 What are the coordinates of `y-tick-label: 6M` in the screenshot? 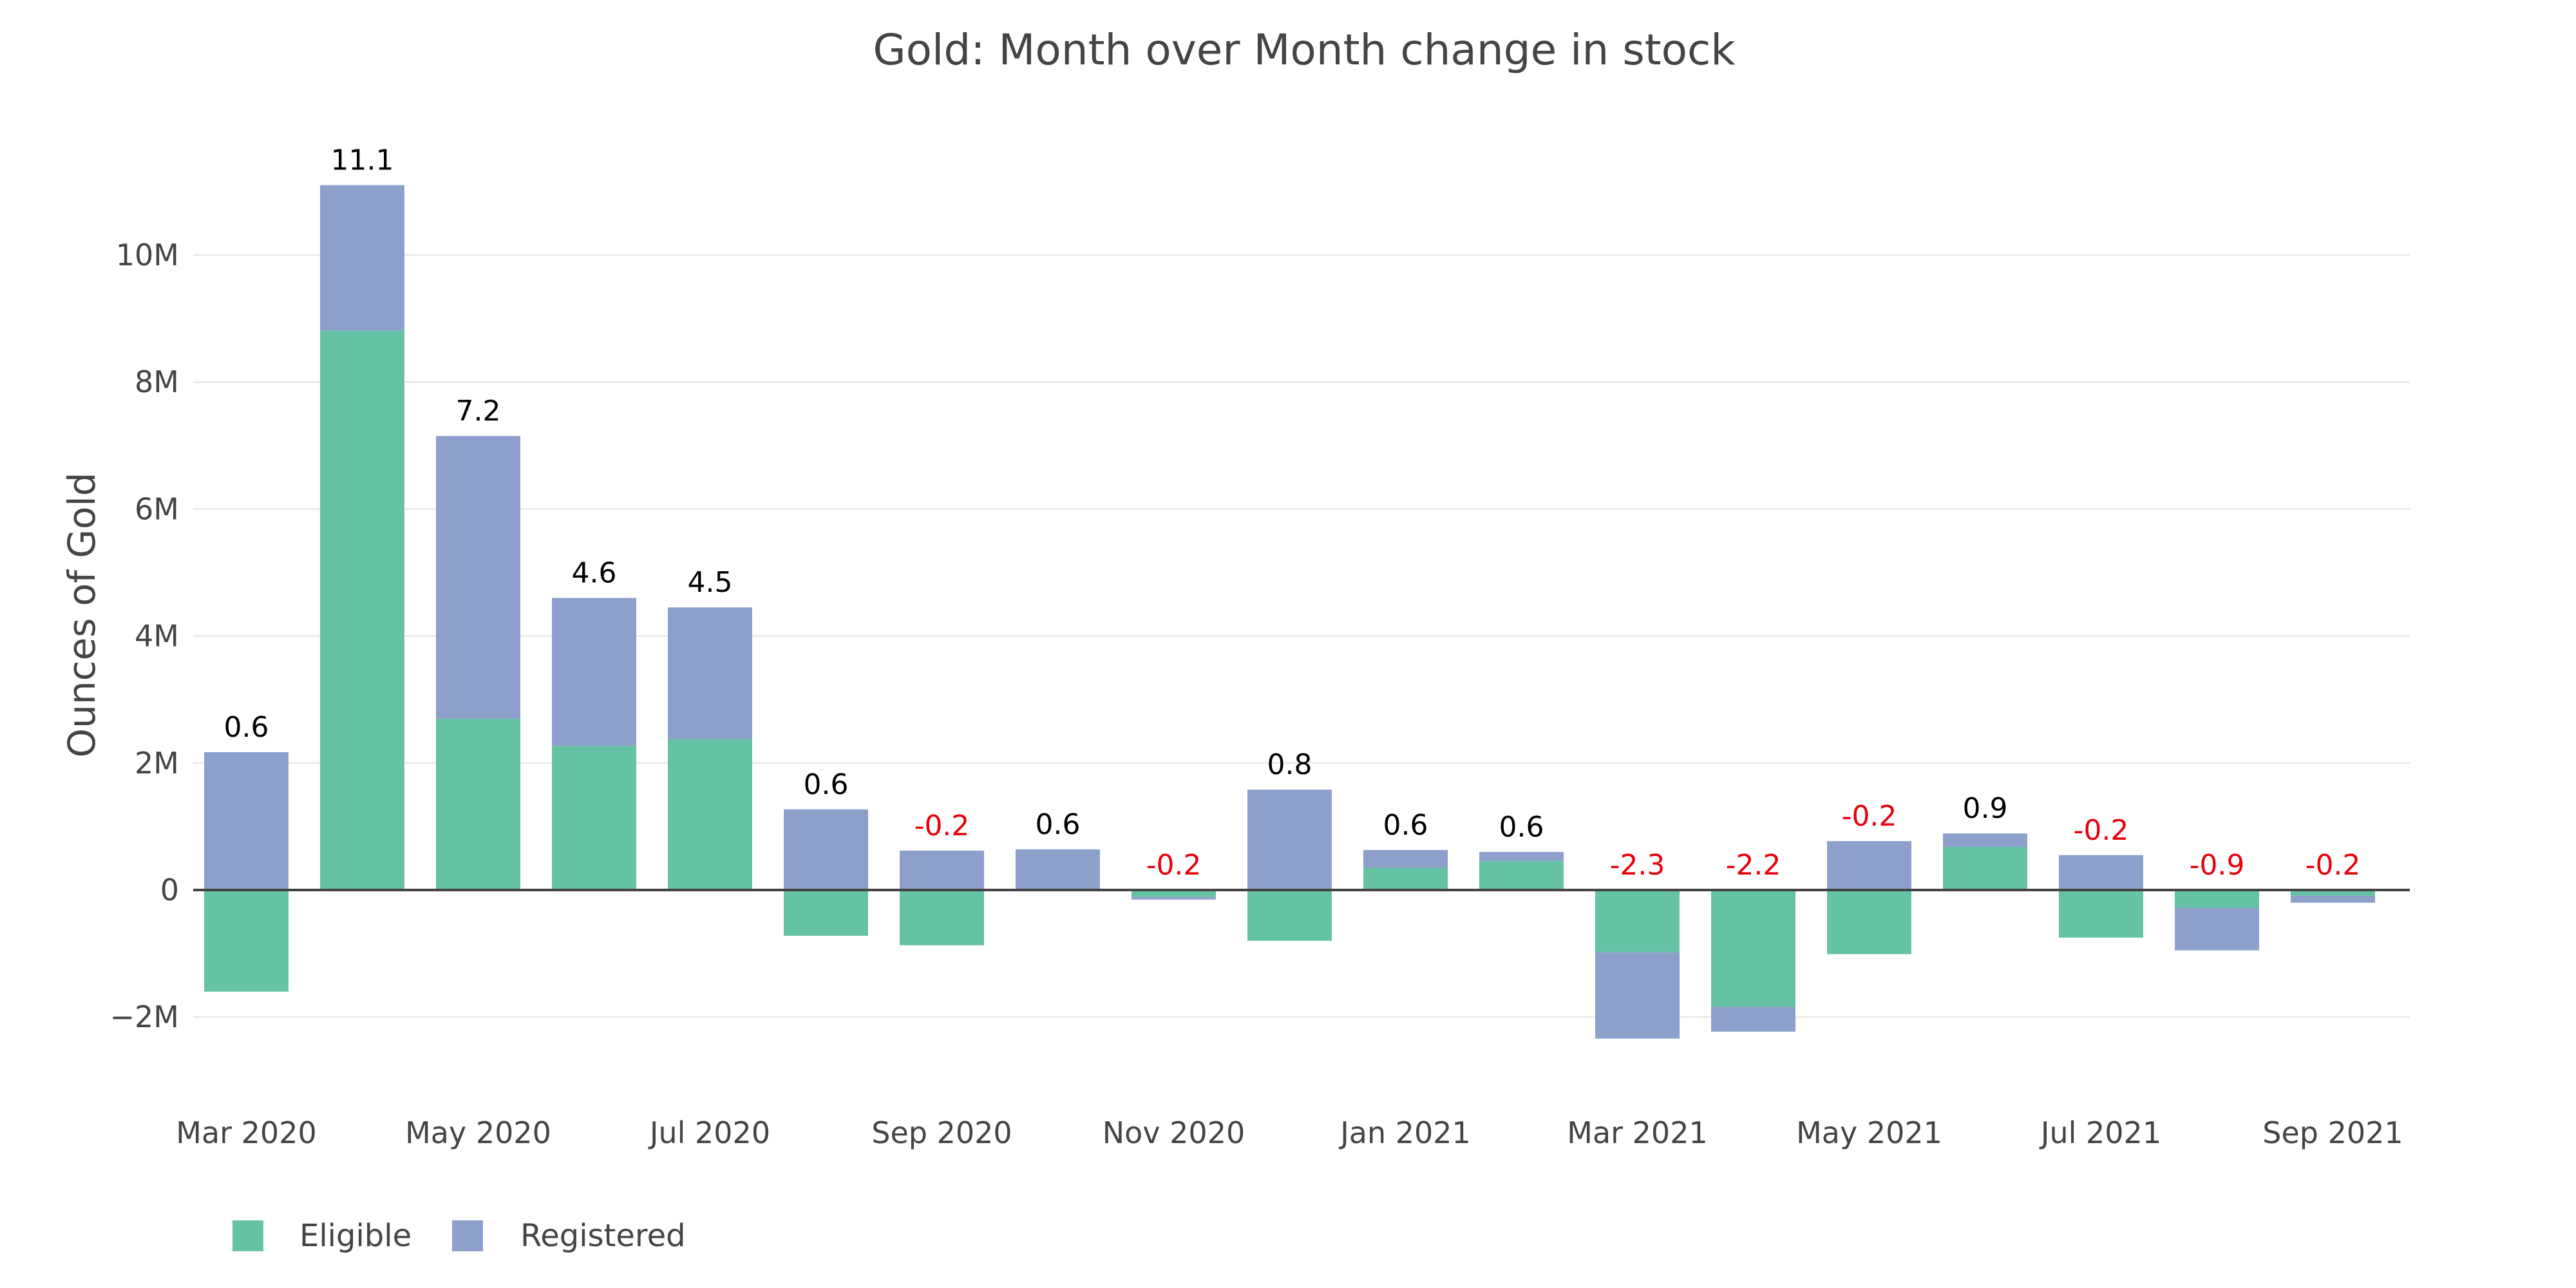 It's located at (157, 509).